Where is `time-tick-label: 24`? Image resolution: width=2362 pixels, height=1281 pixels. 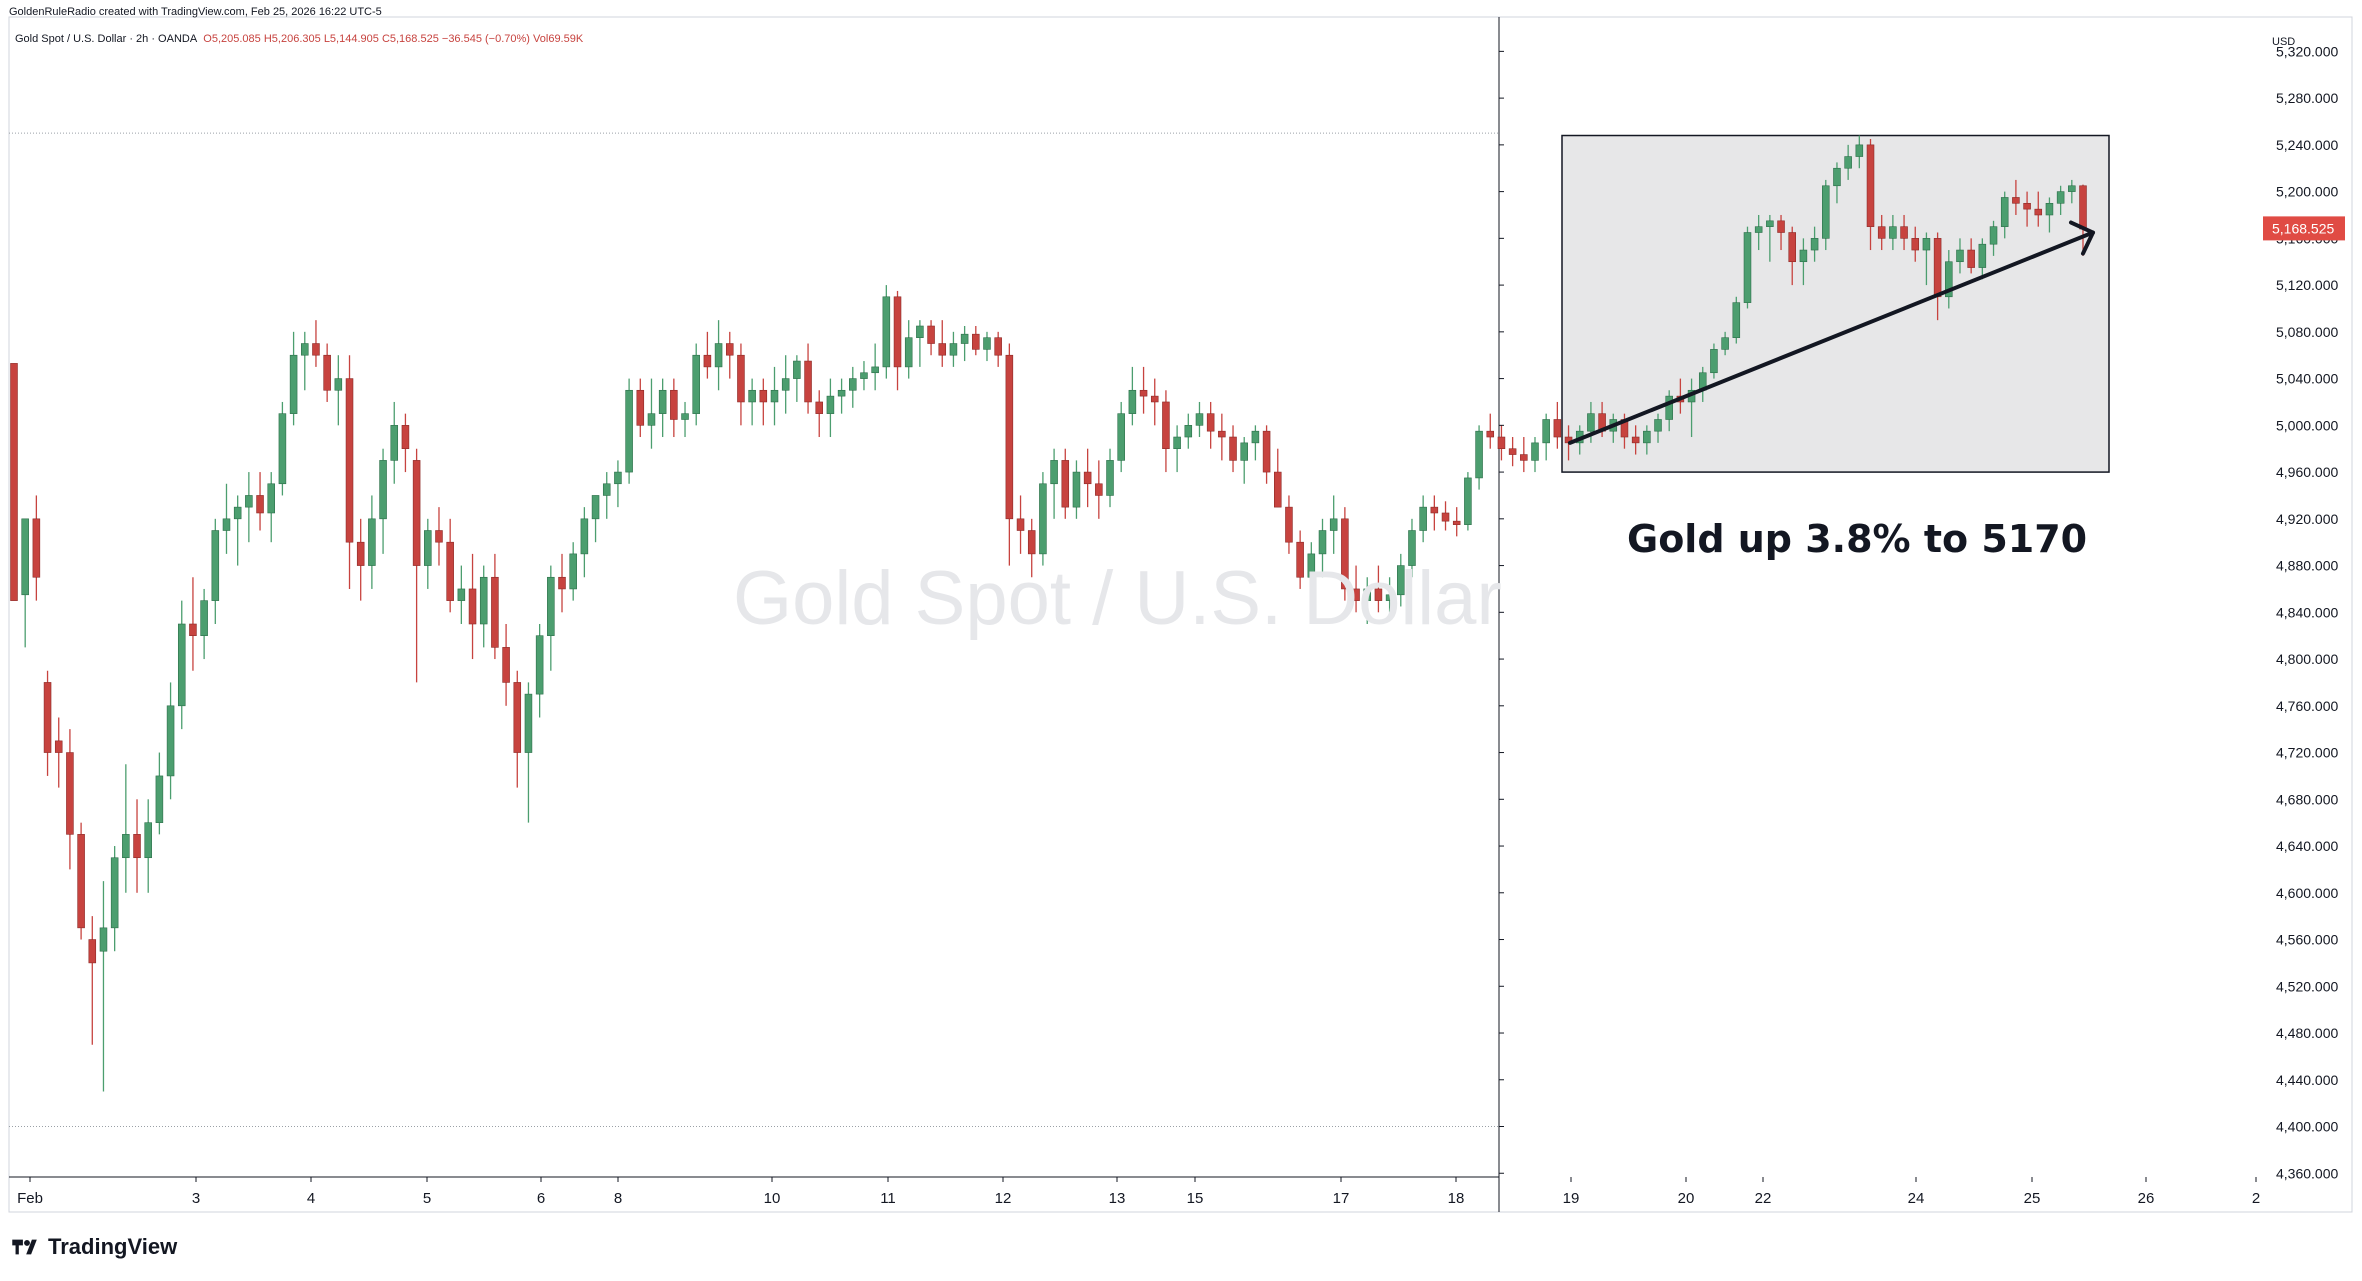
time-tick-label: 24 is located at coordinates (1916, 1198).